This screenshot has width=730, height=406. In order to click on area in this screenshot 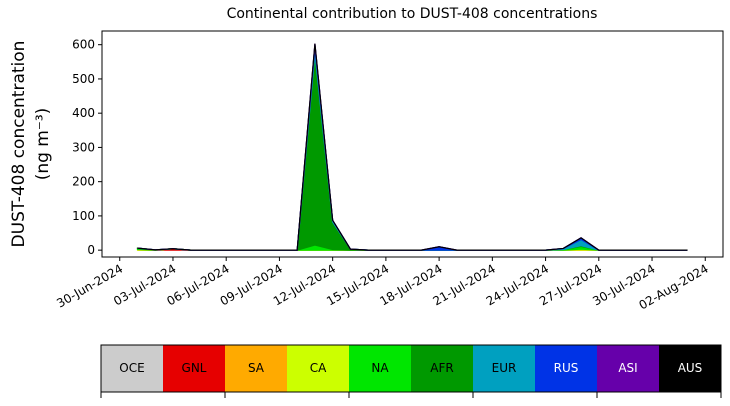, I will do `click(412, 247)`.